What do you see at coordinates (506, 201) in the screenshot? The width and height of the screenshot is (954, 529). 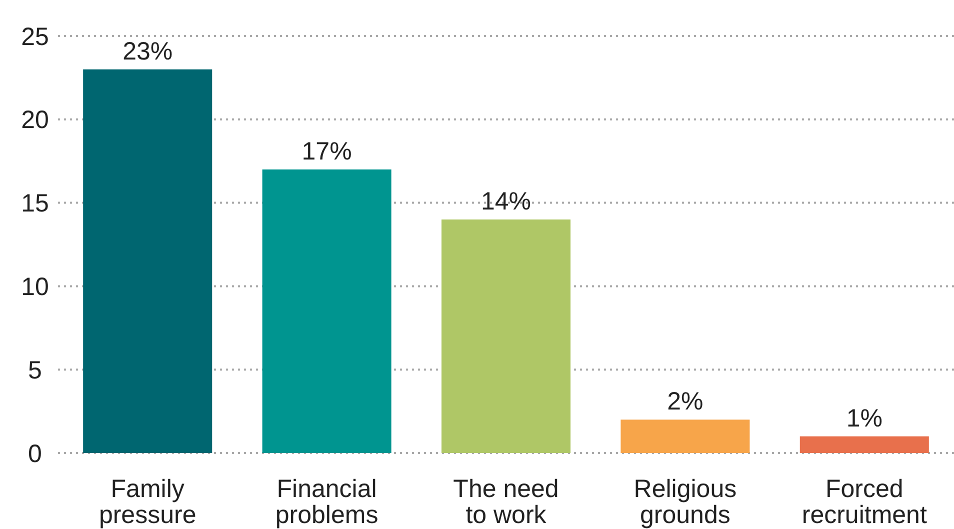 I see `data-label: 14%` at bounding box center [506, 201].